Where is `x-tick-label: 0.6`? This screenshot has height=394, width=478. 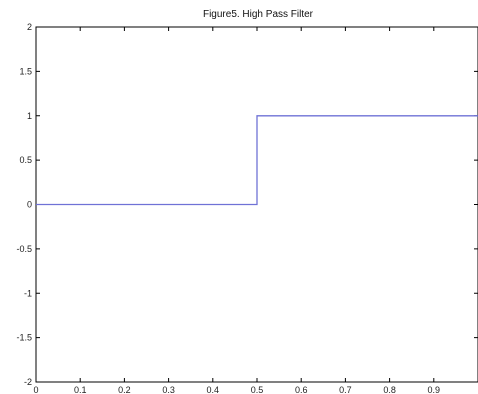 x-tick-label: 0.6 is located at coordinates (301, 389).